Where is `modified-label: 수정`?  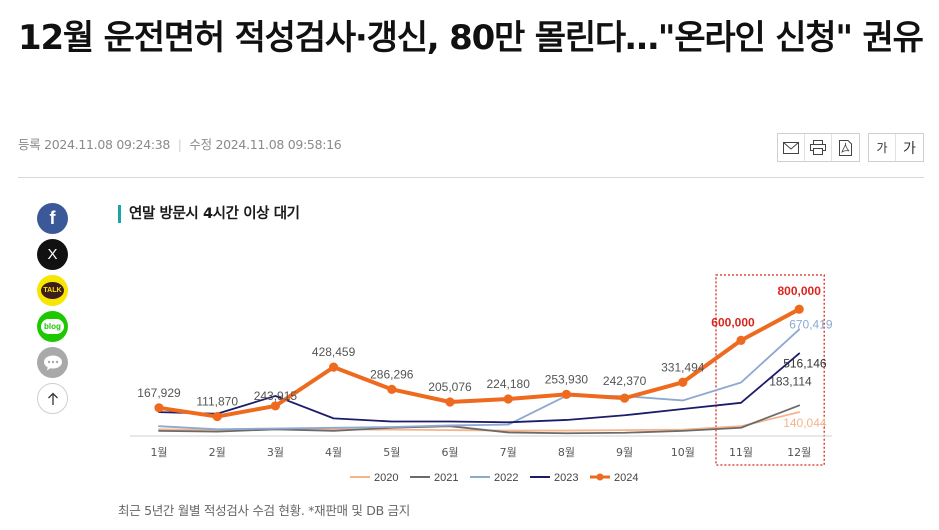
modified-label: 수정 is located at coordinates (200, 144).